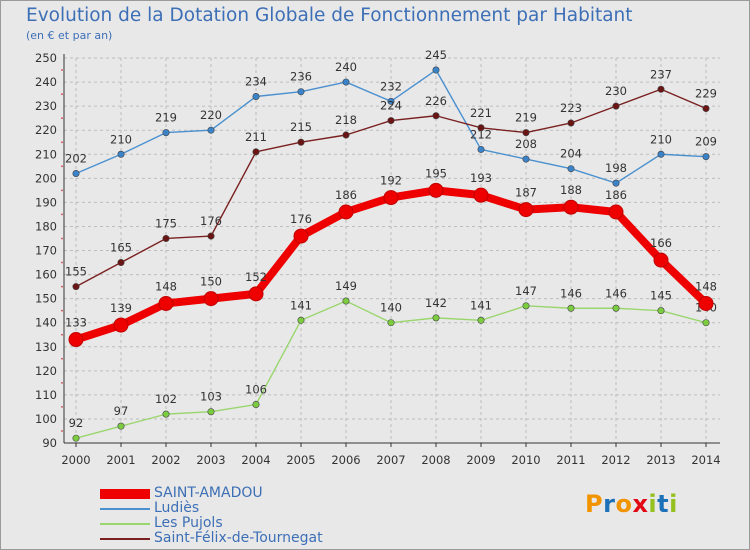 Image resolution: width=750 pixels, height=550 pixels. I want to click on data-label-ludi-s: 208, so click(526, 144).